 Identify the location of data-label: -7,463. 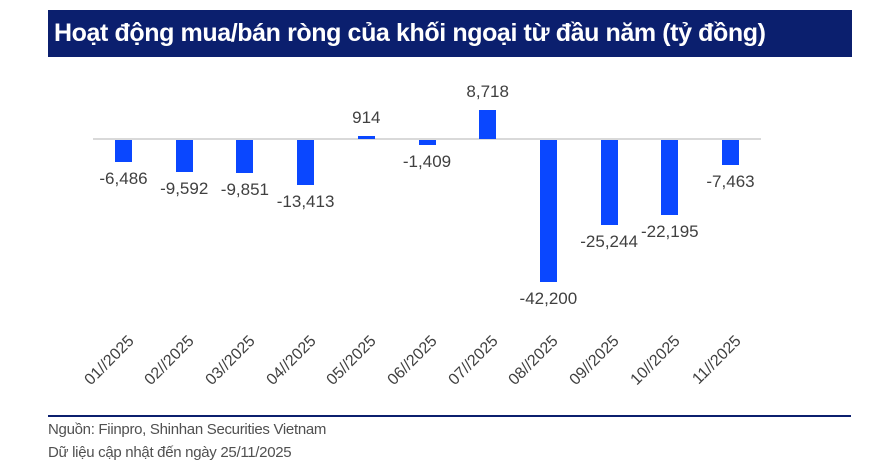
(730, 182).